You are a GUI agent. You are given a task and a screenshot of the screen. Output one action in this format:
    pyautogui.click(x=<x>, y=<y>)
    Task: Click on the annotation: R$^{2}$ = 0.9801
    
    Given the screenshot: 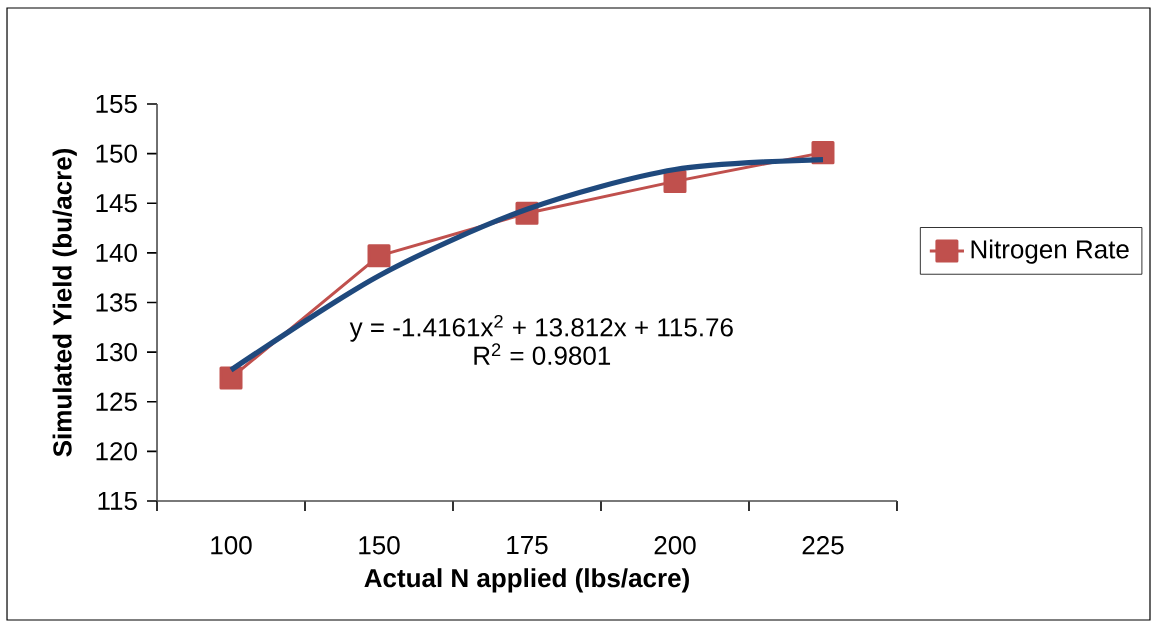 What is the action you would take?
    pyautogui.click(x=542, y=354)
    